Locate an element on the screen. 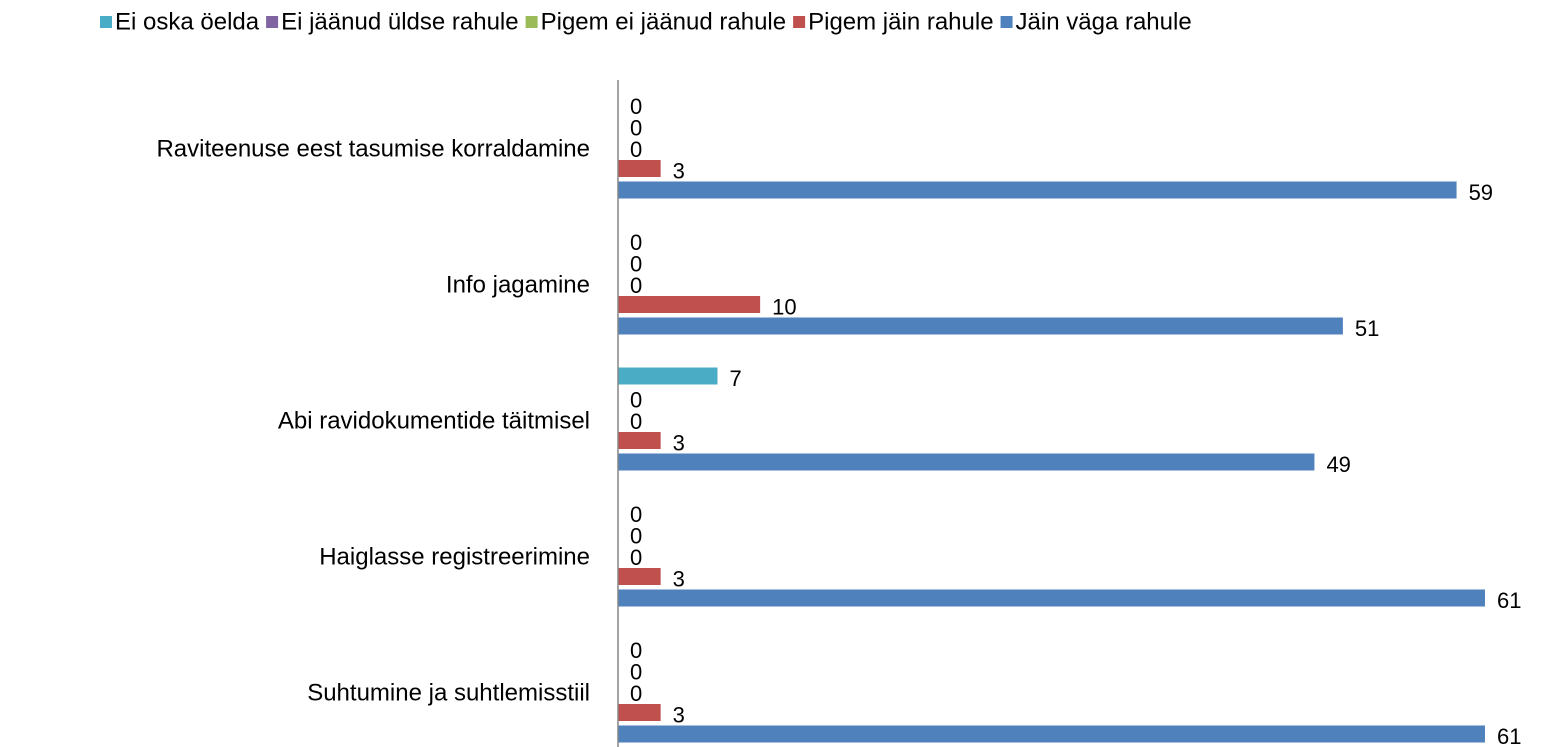 This screenshot has height=747, width=1563. category-label: Haiglasse registreerimine is located at coordinates (454, 556).